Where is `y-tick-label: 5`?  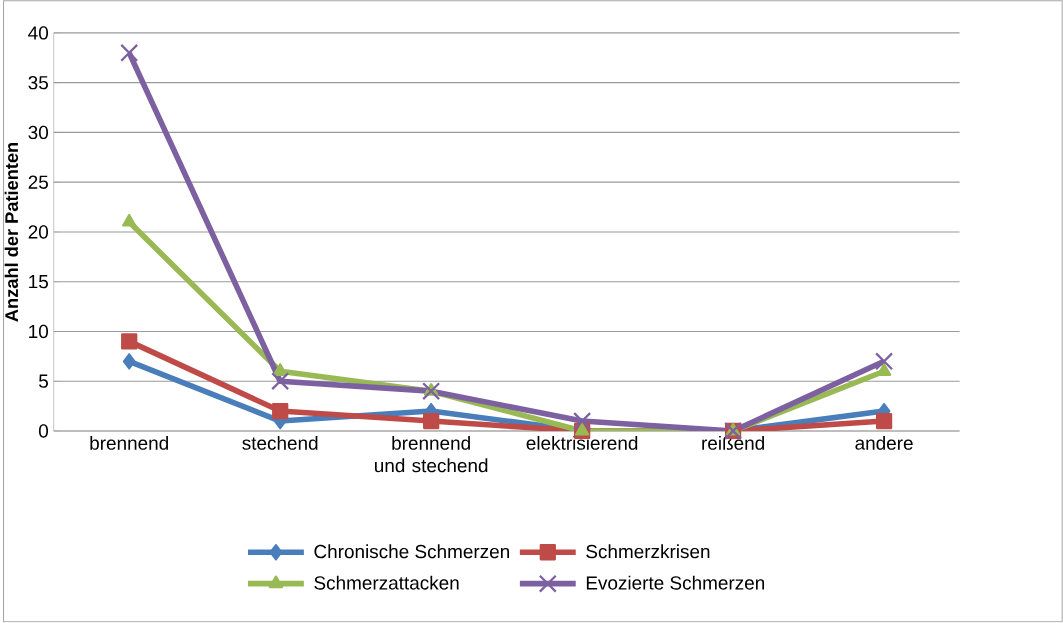 y-tick-label: 5 is located at coordinates (43, 381).